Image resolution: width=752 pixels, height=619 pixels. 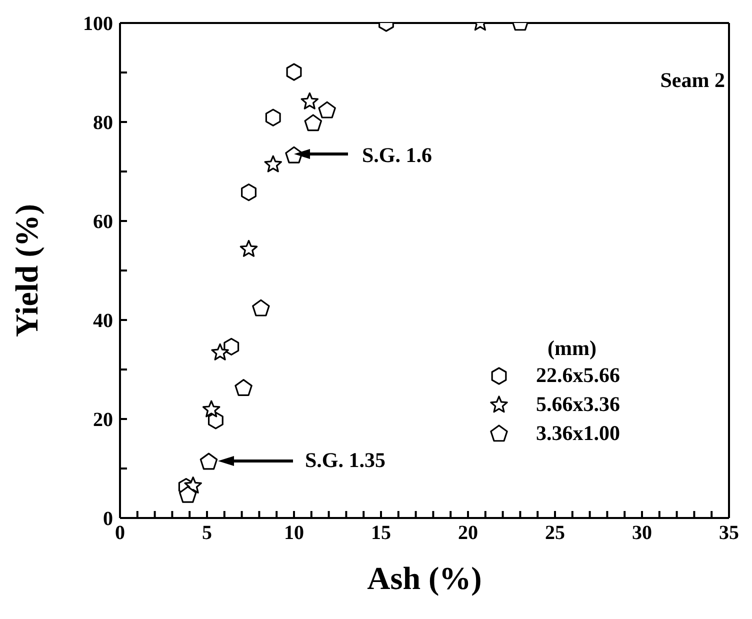 What do you see at coordinates (578, 404) in the screenshot?
I see `legend-label: 5.66x3.36` at bounding box center [578, 404].